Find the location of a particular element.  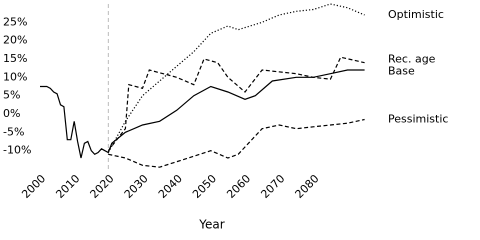

x-tick-label: 2020 is located at coordinates (102, 186).